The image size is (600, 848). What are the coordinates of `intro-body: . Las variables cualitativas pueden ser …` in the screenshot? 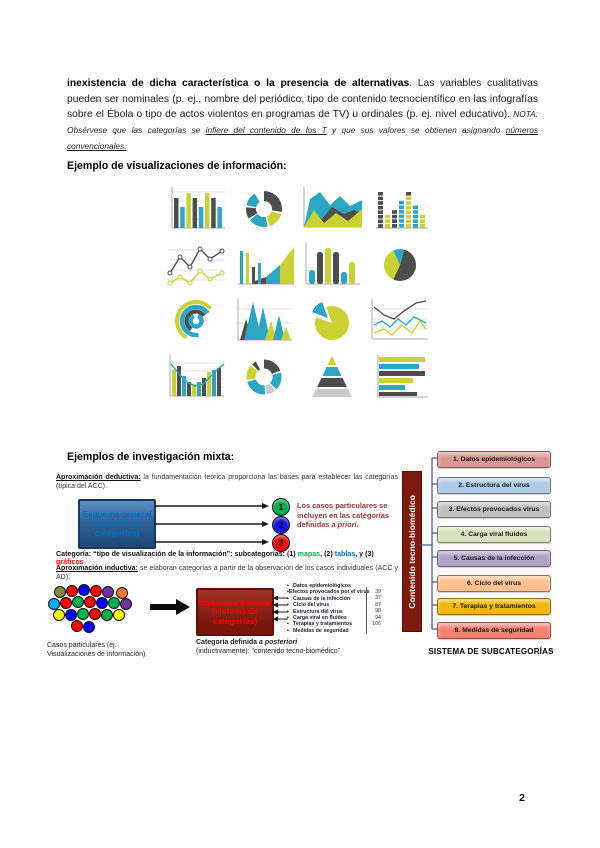 It's located at (302, 99).